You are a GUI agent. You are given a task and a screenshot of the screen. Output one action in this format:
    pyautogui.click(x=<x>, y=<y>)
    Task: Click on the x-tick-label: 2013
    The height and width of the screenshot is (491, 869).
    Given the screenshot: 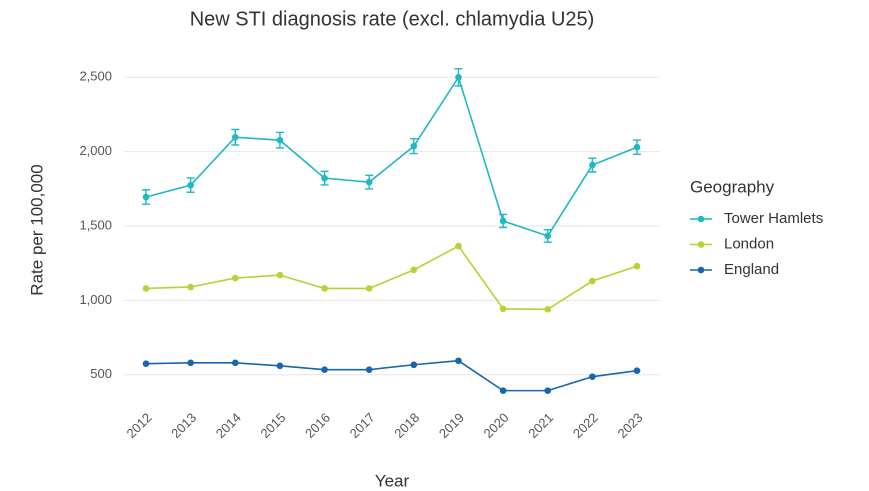 What is the action you would take?
    pyautogui.click(x=183, y=425)
    